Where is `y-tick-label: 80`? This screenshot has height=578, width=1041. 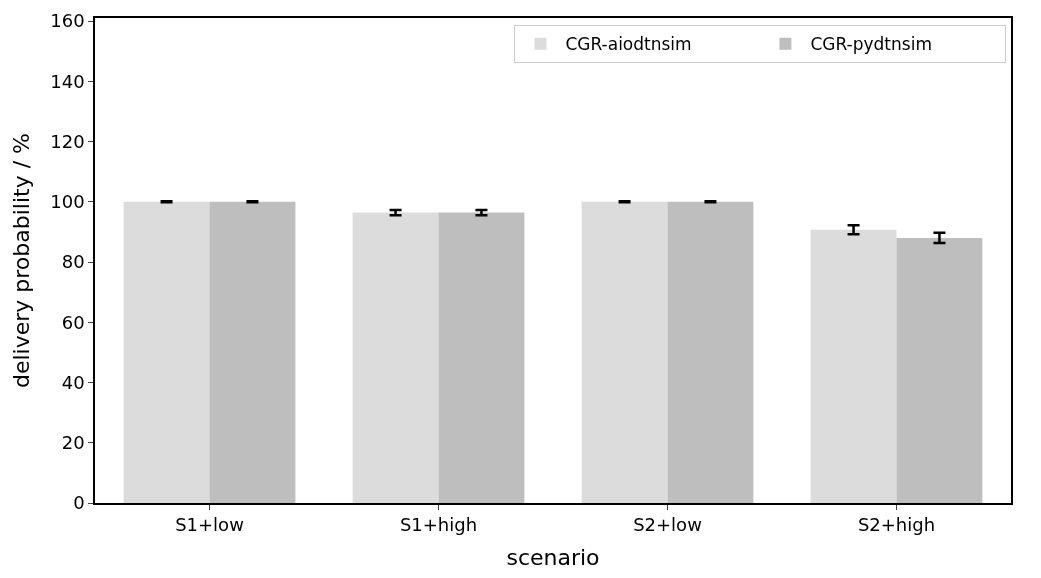 y-tick-label: 80 is located at coordinates (73, 262).